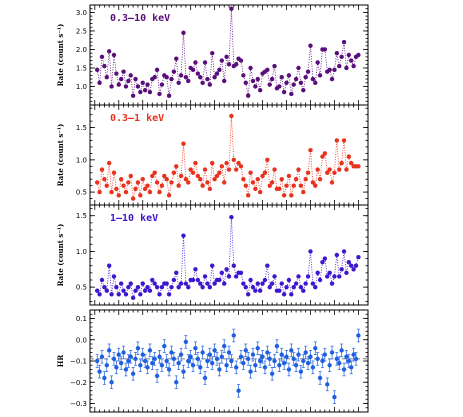  What do you see at coordinates (81, 31) in the screenshot?
I see `y-tick-label: 2.5` at bounding box center [81, 31].